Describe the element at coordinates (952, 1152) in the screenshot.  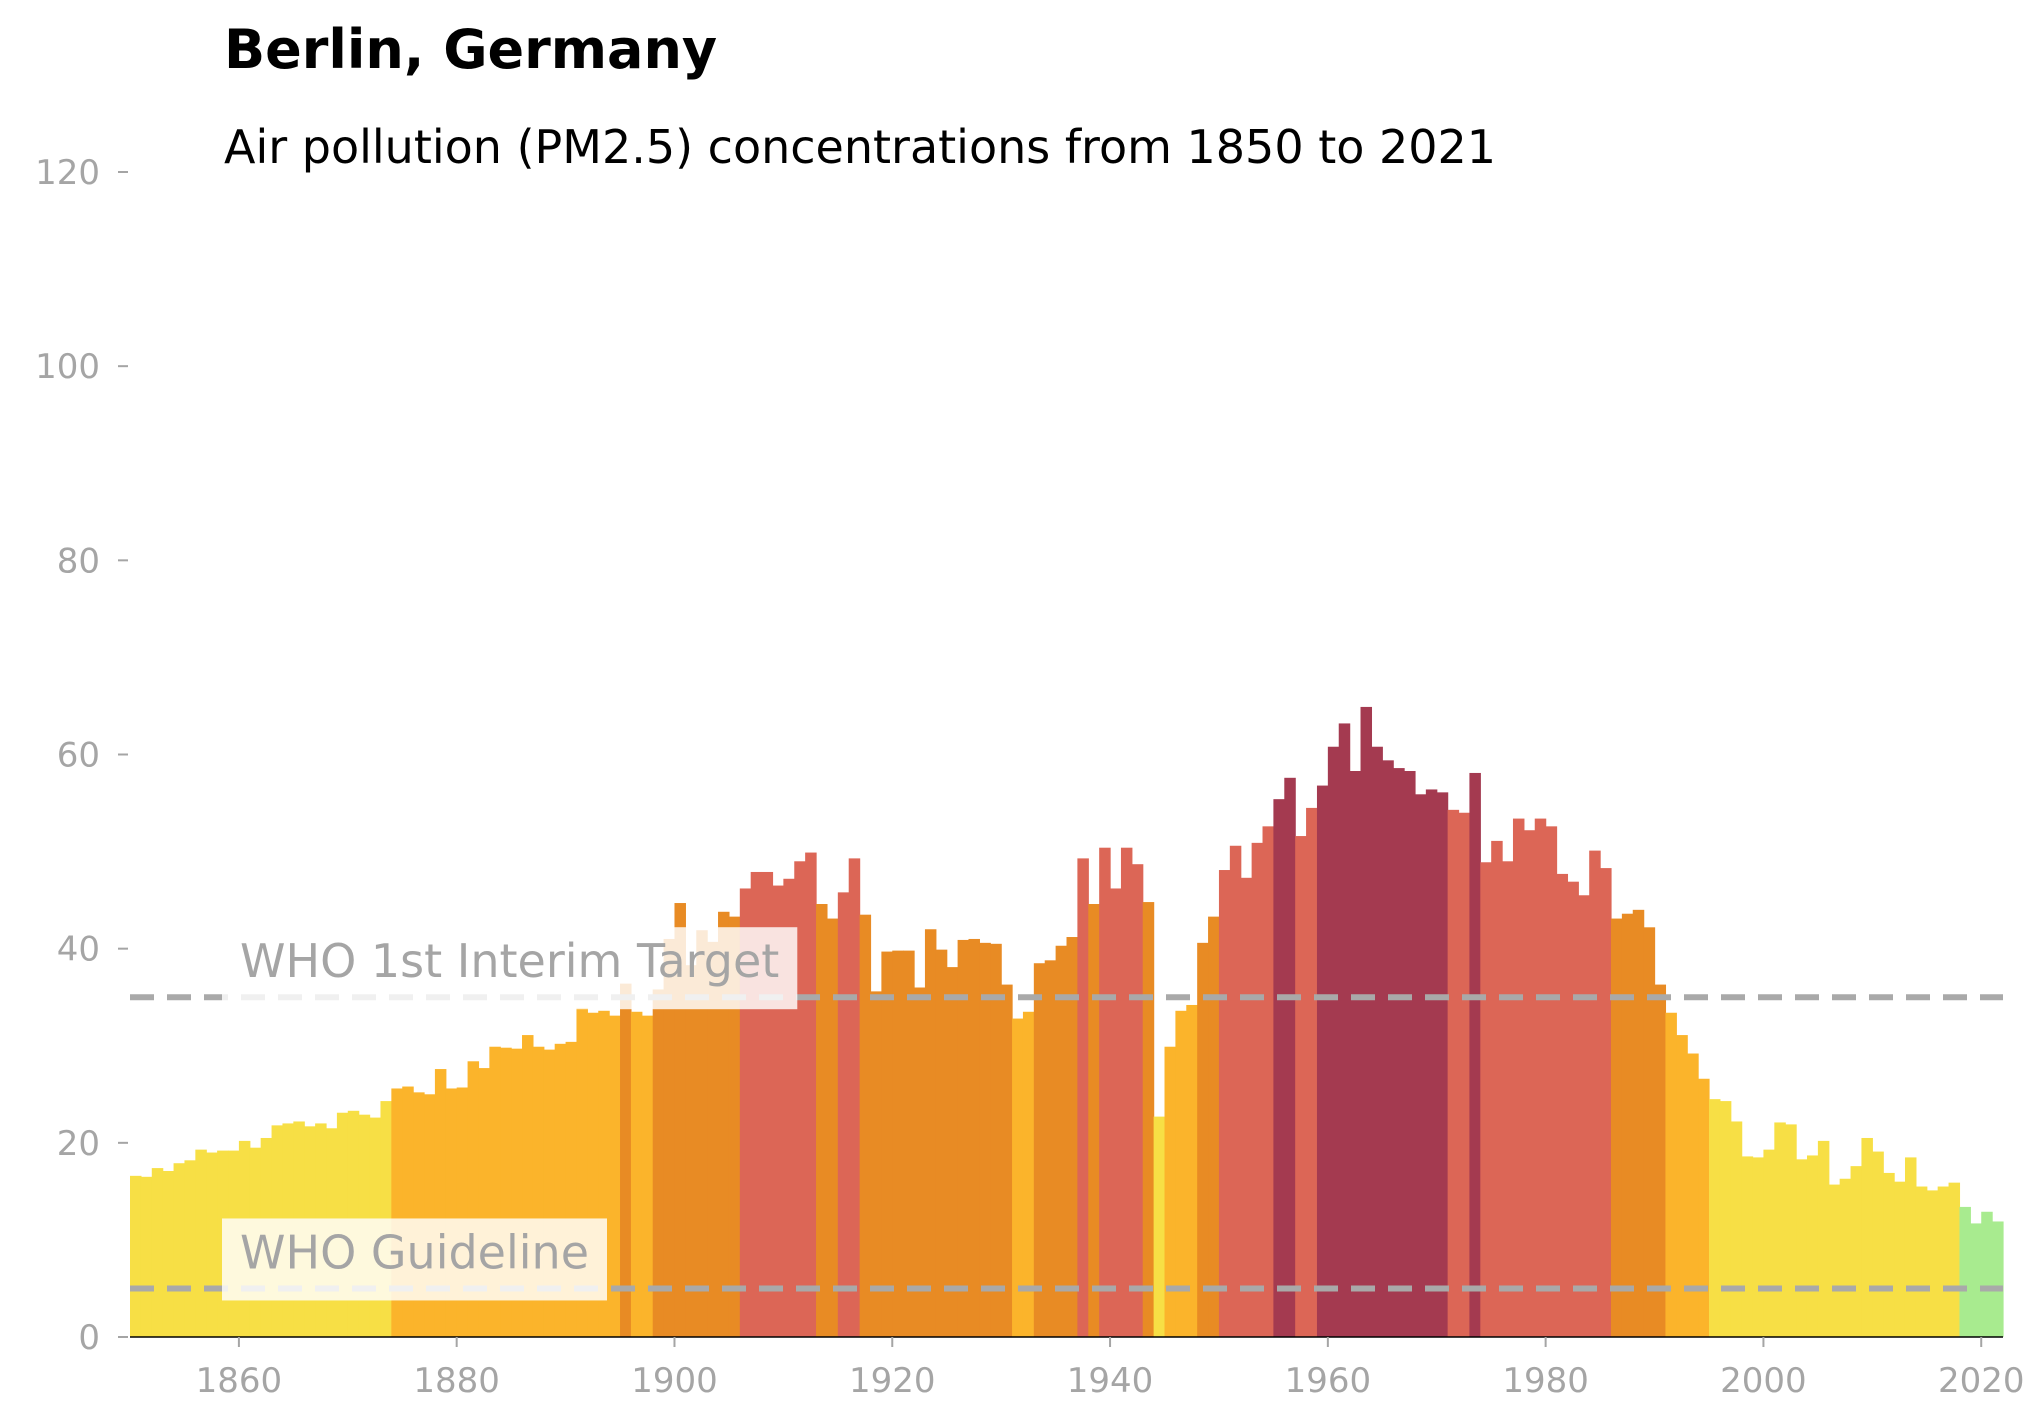
I see `bar-1925` at that location.